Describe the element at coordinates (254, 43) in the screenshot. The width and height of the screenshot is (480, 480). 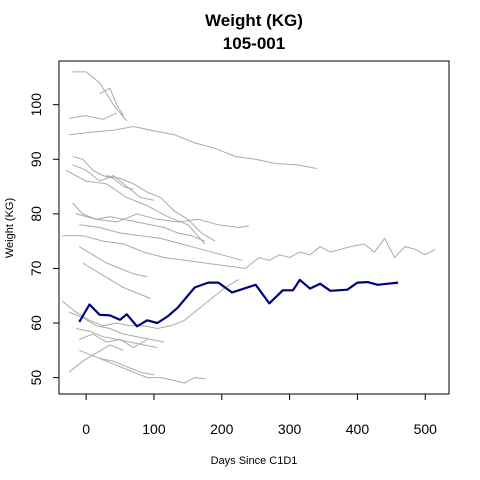
I see `chart-subtitle: 105-001` at that location.